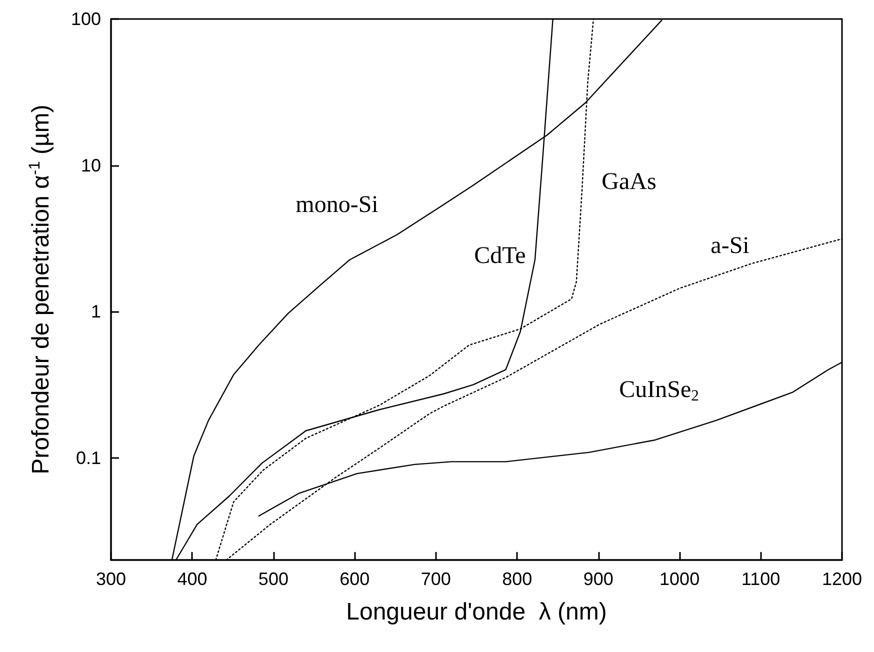  What do you see at coordinates (435, 579) in the screenshot?
I see `x-tick-label: 700` at bounding box center [435, 579].